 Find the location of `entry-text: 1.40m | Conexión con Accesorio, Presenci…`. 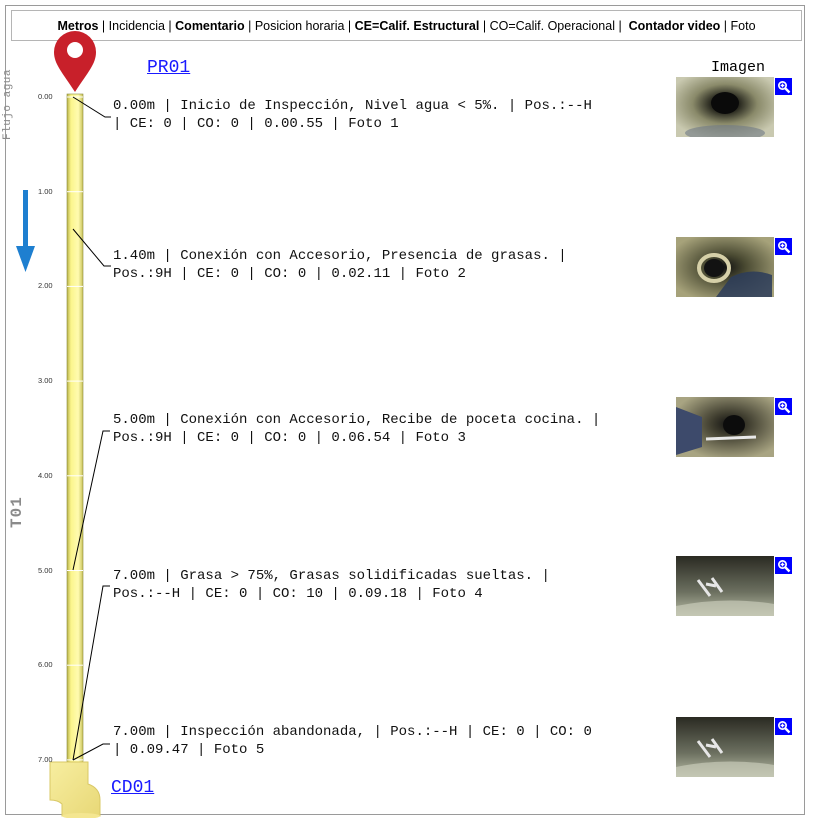

entry-text: 1.40m | Conexión con Accesorio, Presenci… is located at coordinates (340, 265).